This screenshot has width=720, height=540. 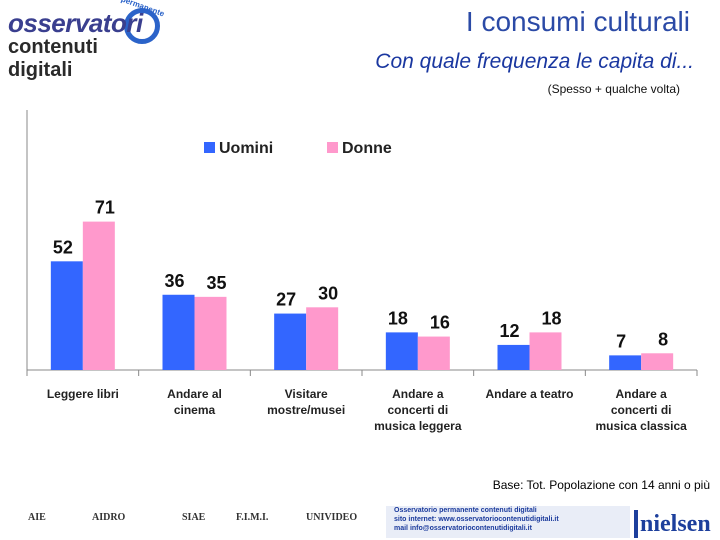 I want to click on data-label-uomini-4: 12, so click(x=509, y=331).